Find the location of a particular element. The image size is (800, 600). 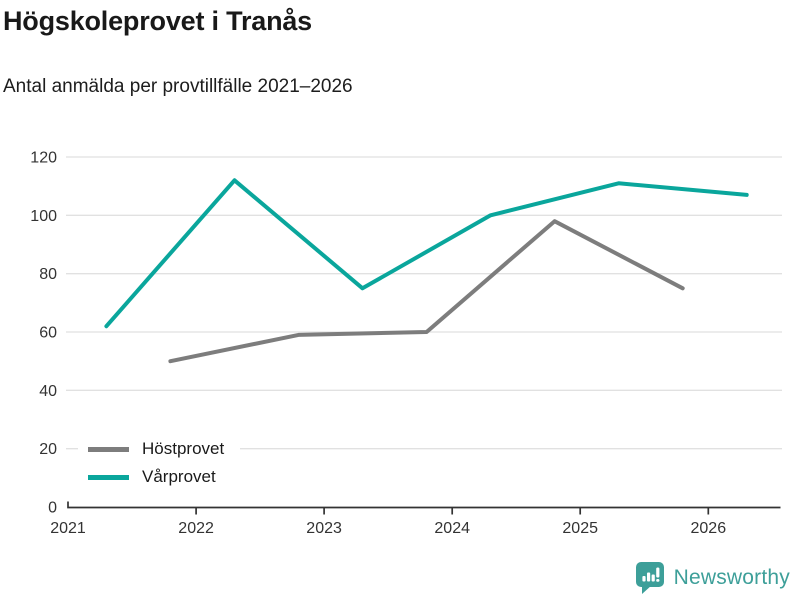

legend-item-hostprovet: Höstprovet is located at coordinates (159, 449).